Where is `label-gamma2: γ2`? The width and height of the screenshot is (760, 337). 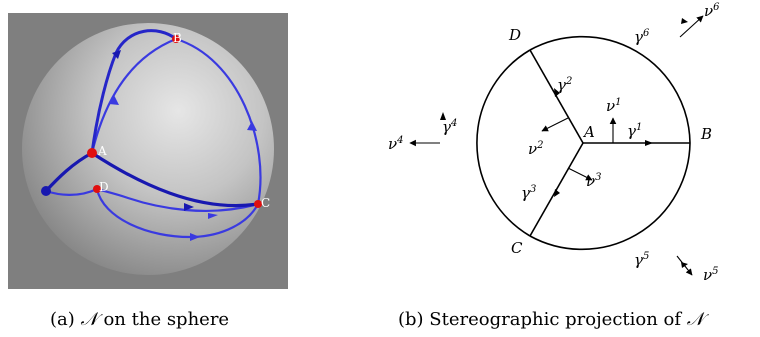
label-gamma2: γ2 is located at coordinates (564, 85).